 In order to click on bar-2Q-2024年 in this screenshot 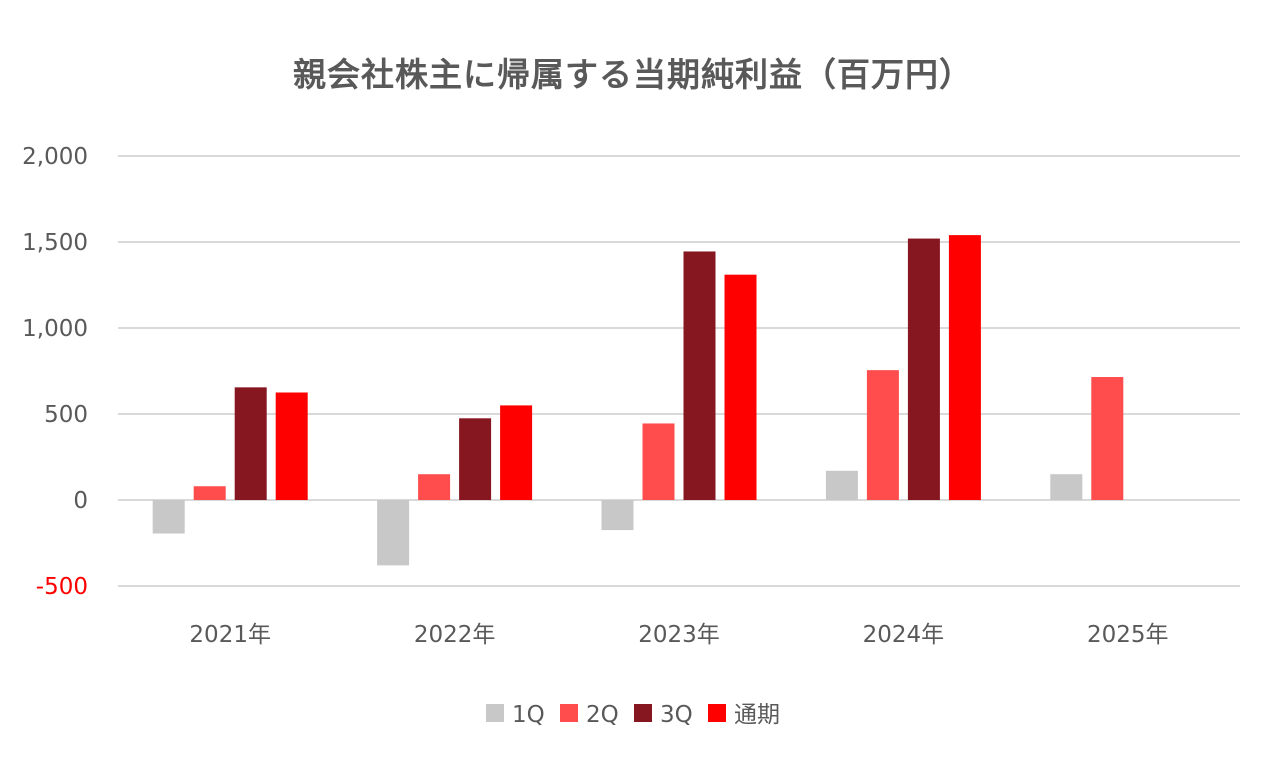, I will do `click(882, 435)`.